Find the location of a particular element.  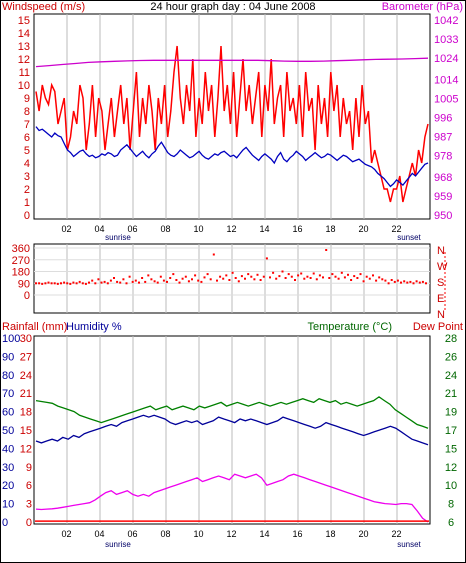

windspeed-tick-label: 2 is located at coordinates (27, 190).